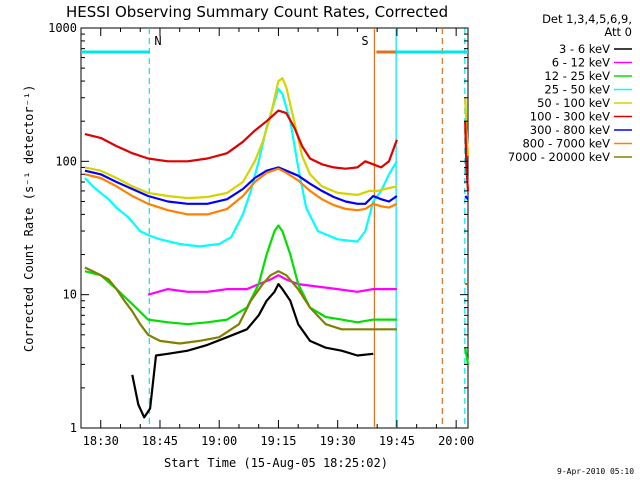 The image size is (640, 480). Describe the element at coordinates (618, 32) in the screenshot. I see `legend-header: Att 0` at that location.